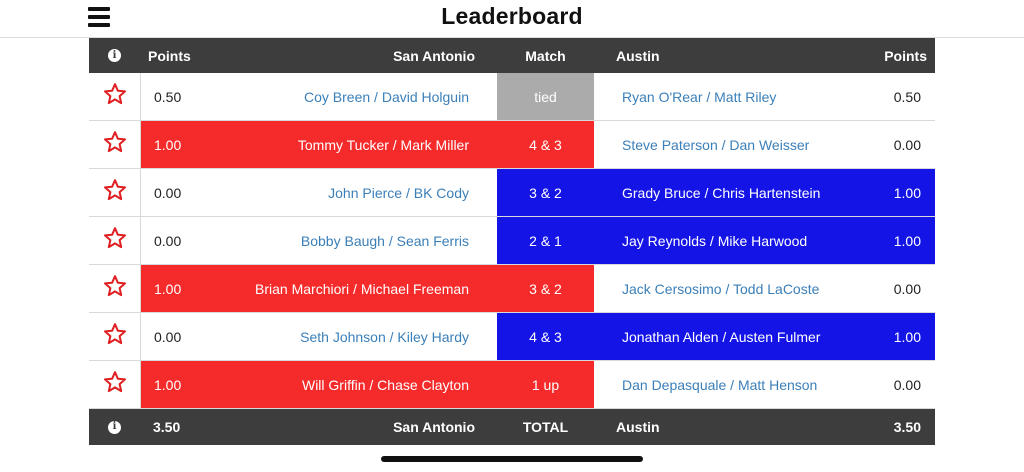 The width and height of the screenshot is (1024, 472). What do you see at coordinates (384, 240) in the screenshot?
I see `left-players-link: Bobby Baugh / Sean Ferris` at bounding box center [384, 240].